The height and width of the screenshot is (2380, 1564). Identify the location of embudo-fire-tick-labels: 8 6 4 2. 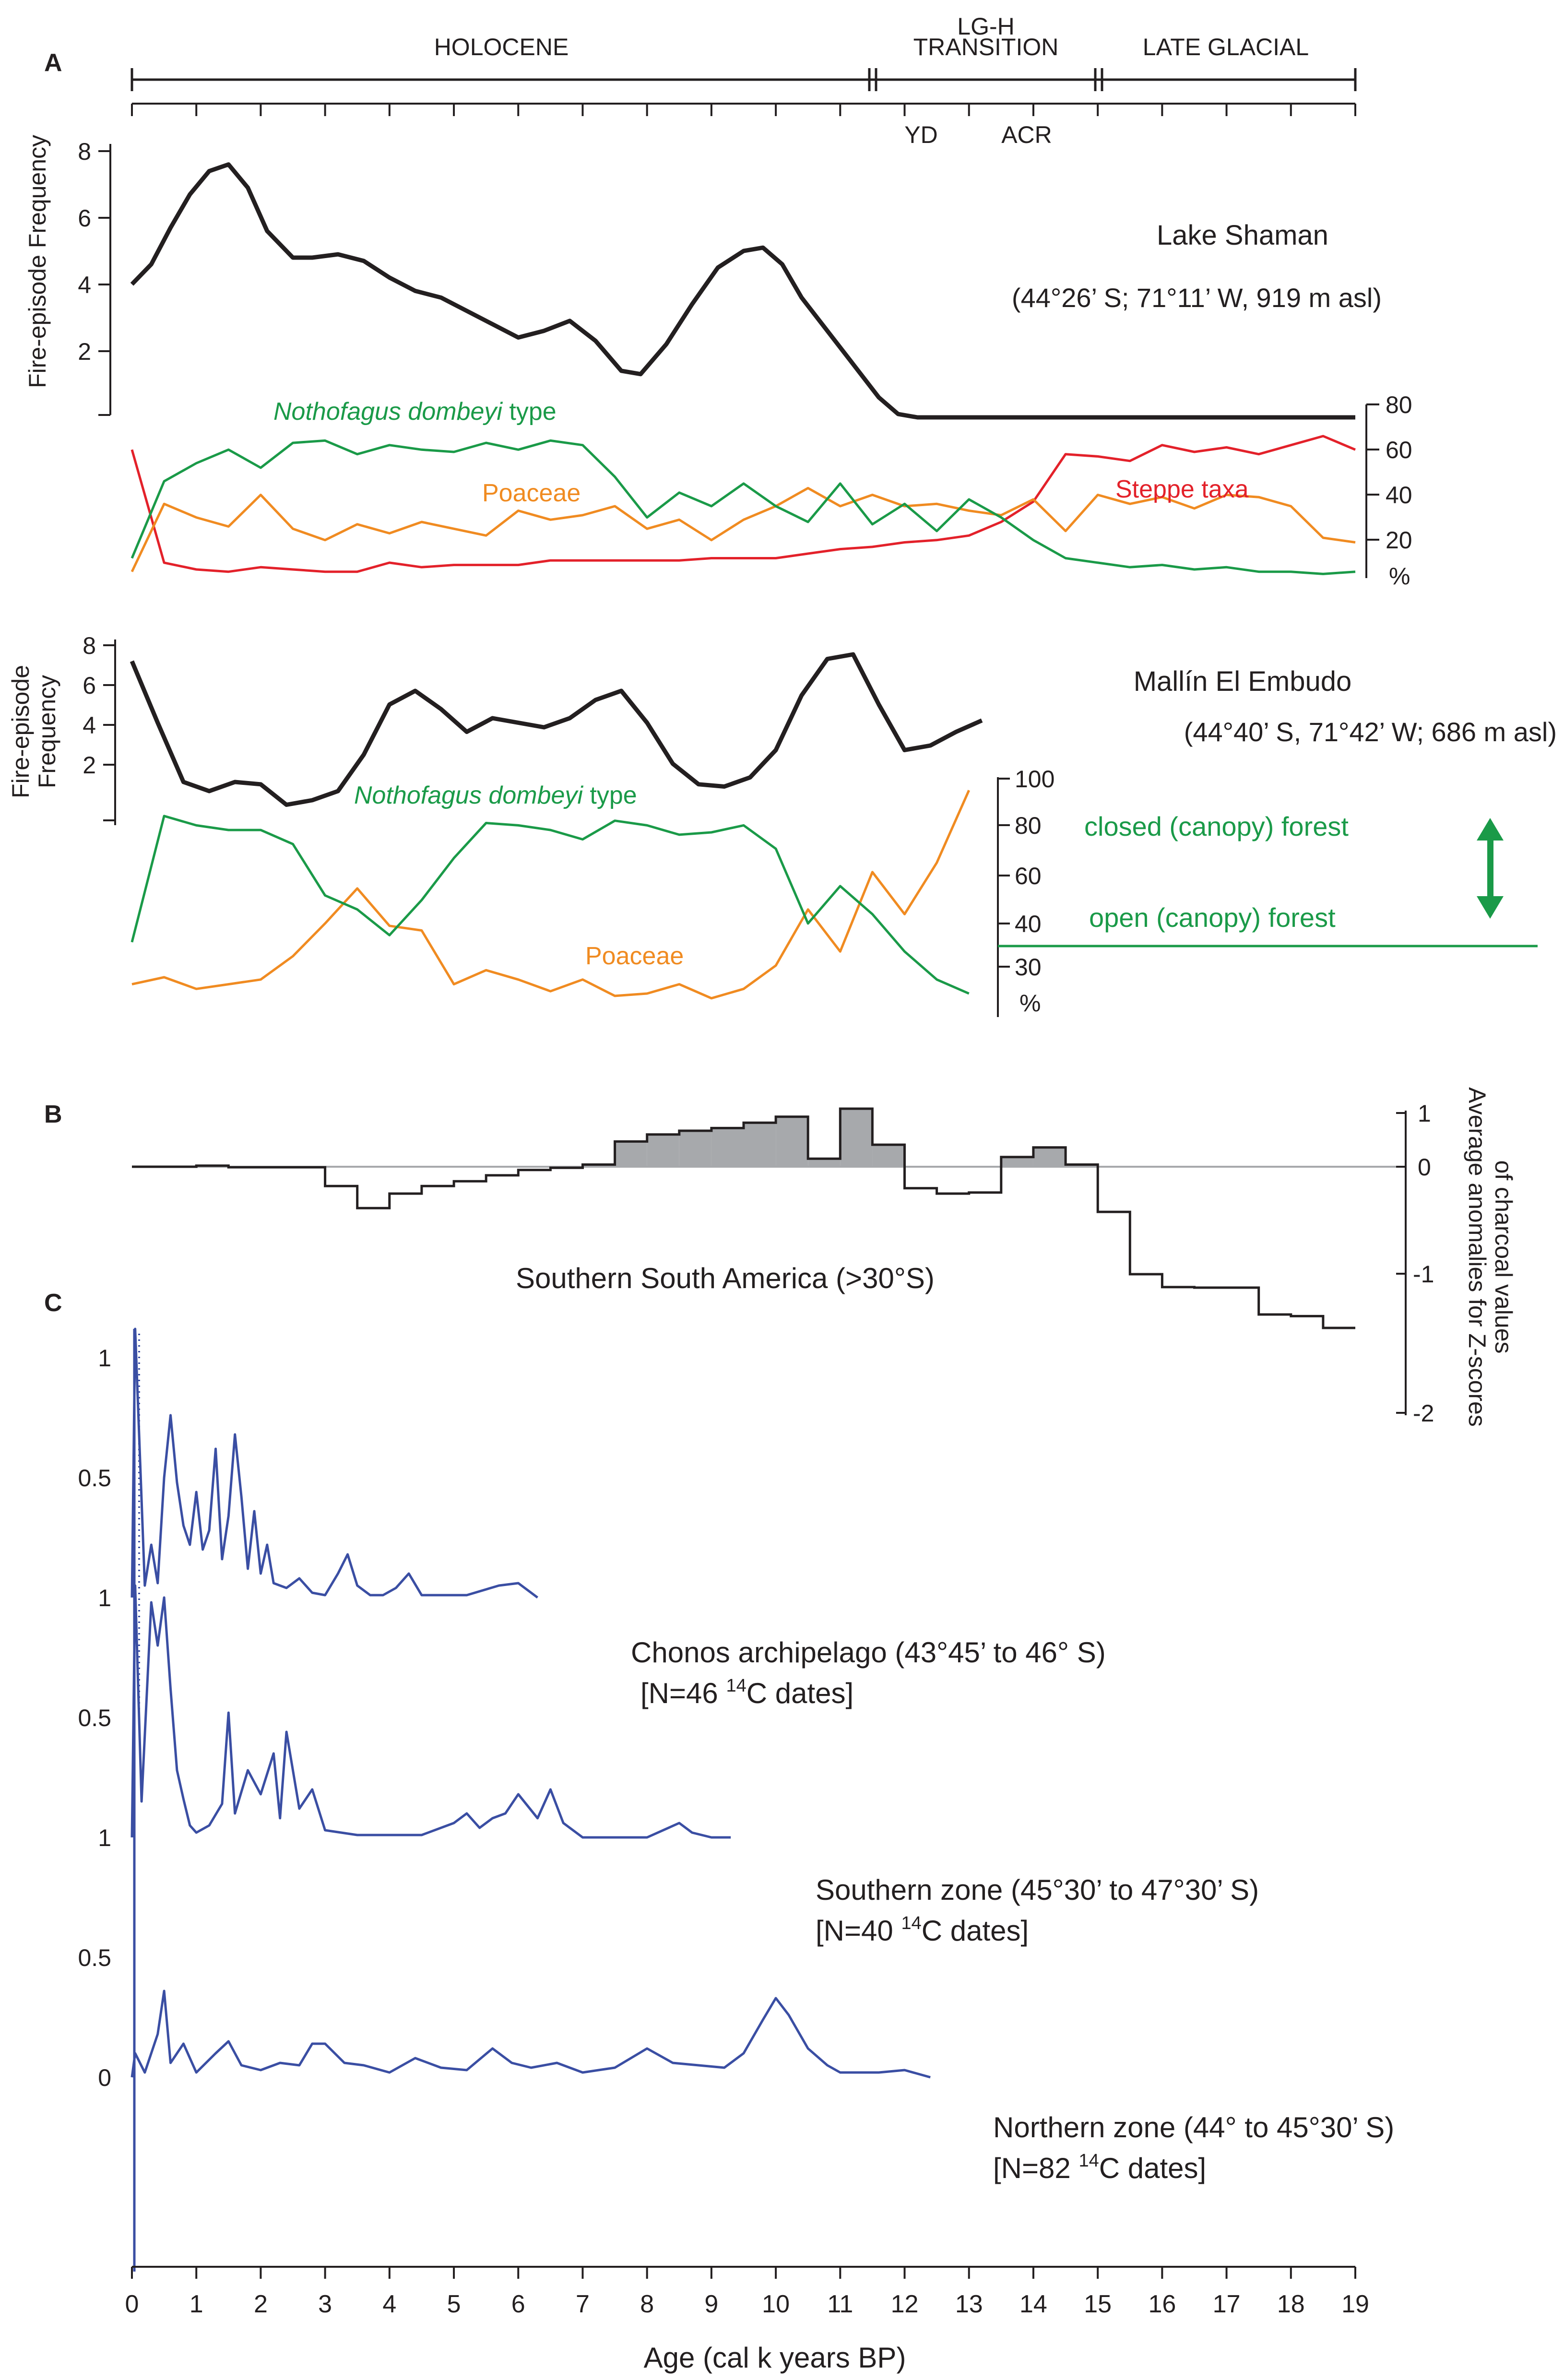
(89, 706).